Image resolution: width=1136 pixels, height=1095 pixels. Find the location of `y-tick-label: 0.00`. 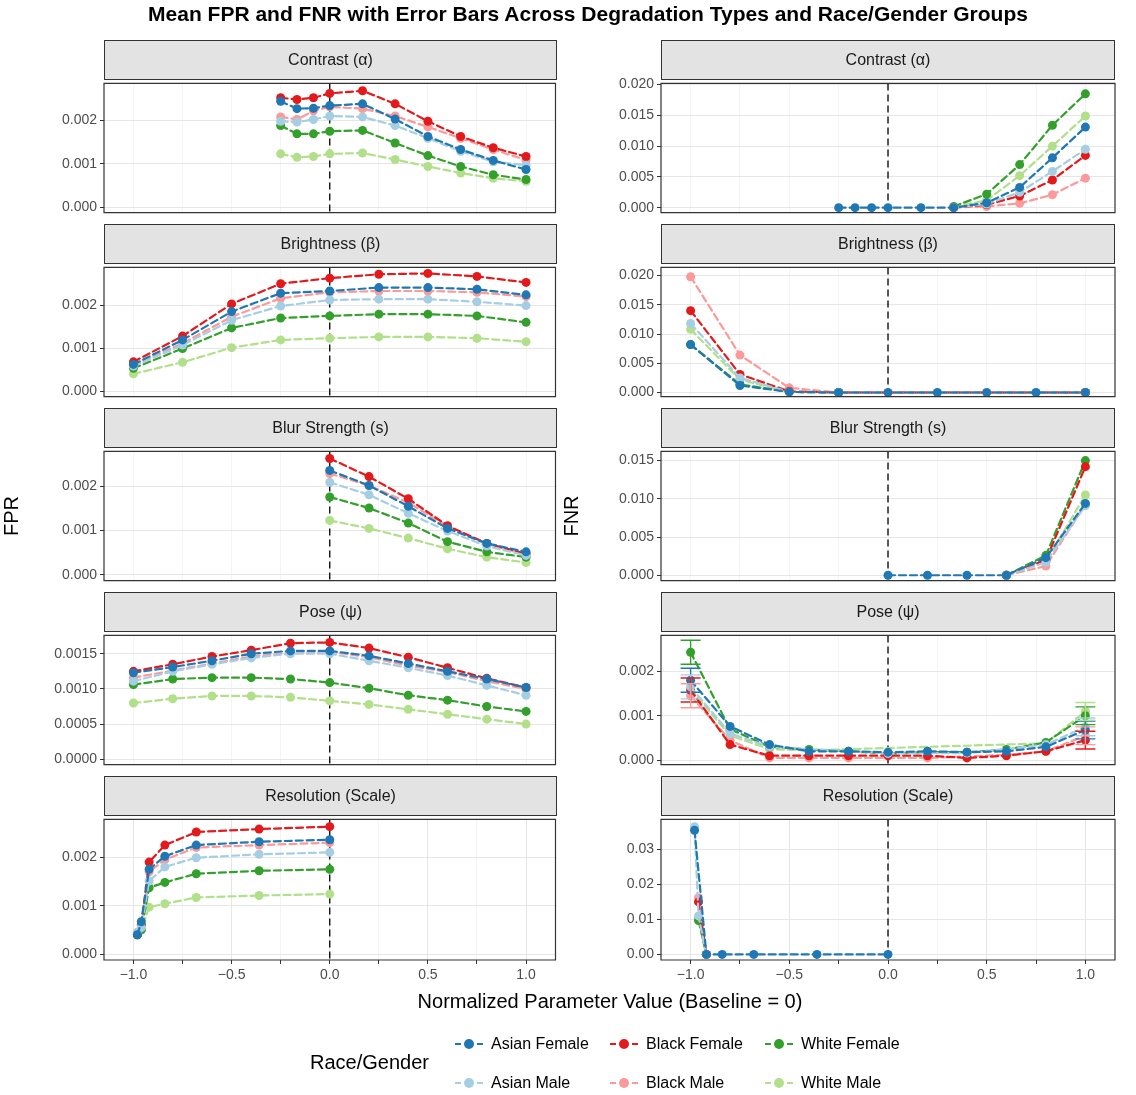

y-tick-label: 0.00 is located at coordinates (640, 953).